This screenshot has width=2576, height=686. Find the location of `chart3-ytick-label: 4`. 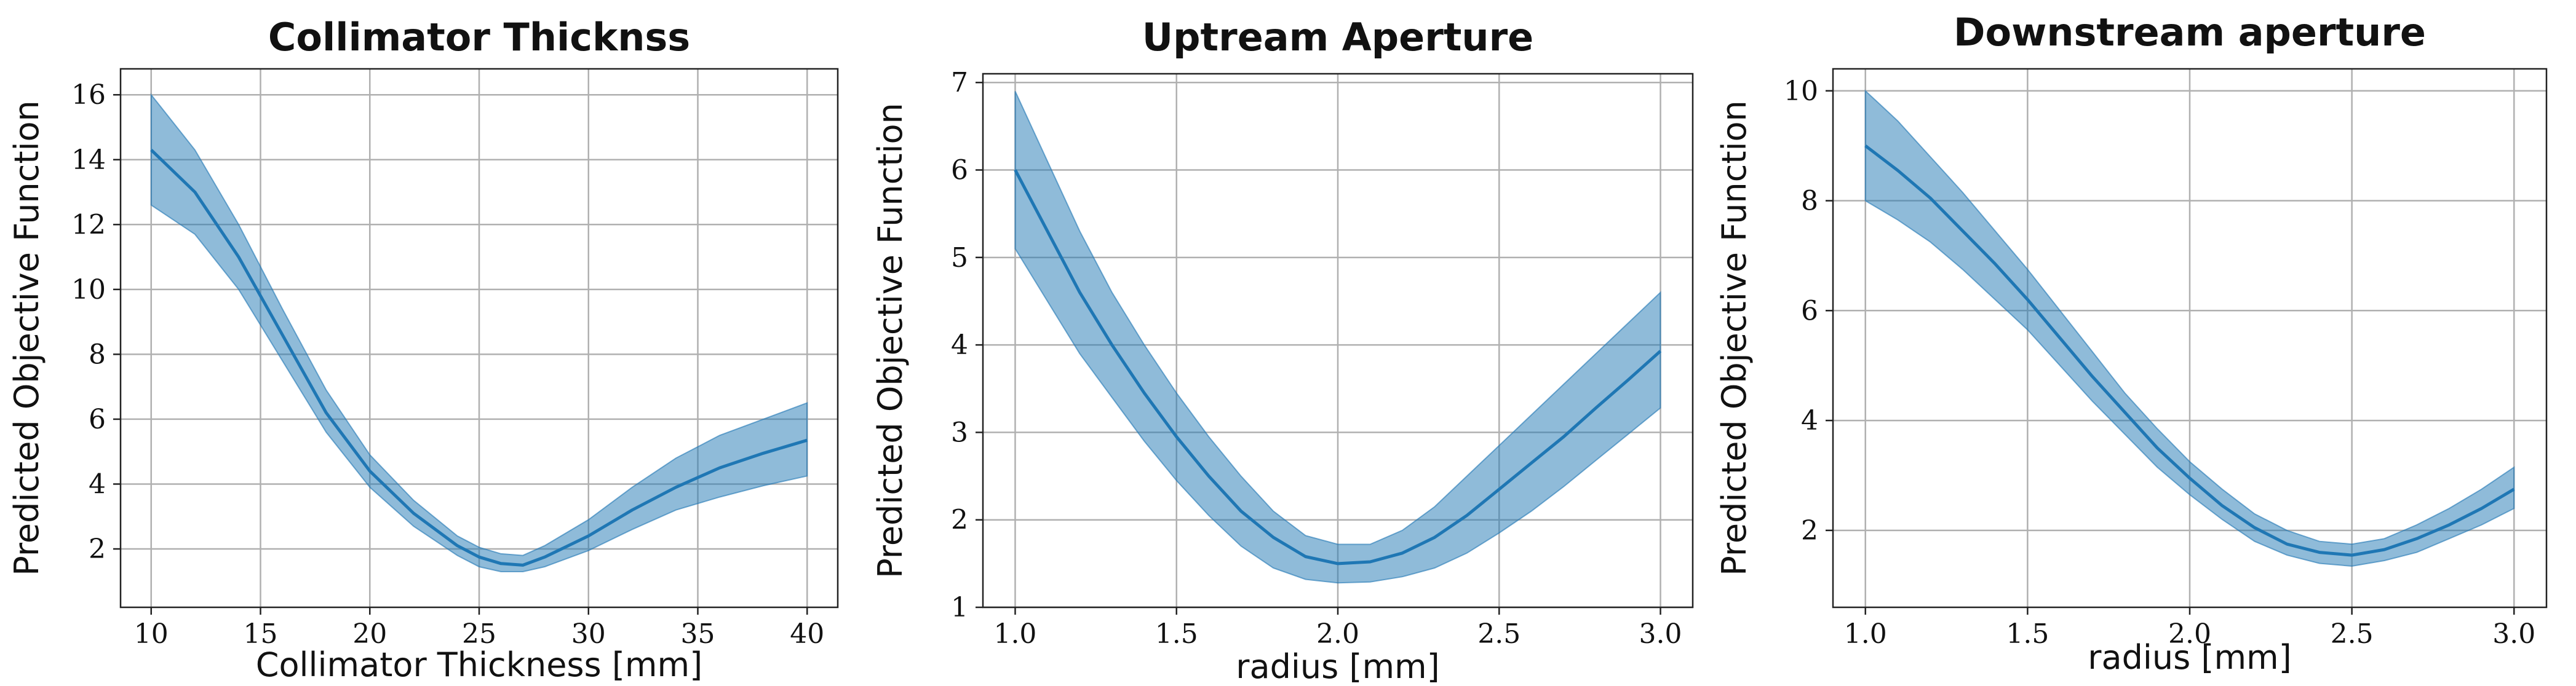

chart3-ytick-label: 4 is located at coordinates (1809, 420).